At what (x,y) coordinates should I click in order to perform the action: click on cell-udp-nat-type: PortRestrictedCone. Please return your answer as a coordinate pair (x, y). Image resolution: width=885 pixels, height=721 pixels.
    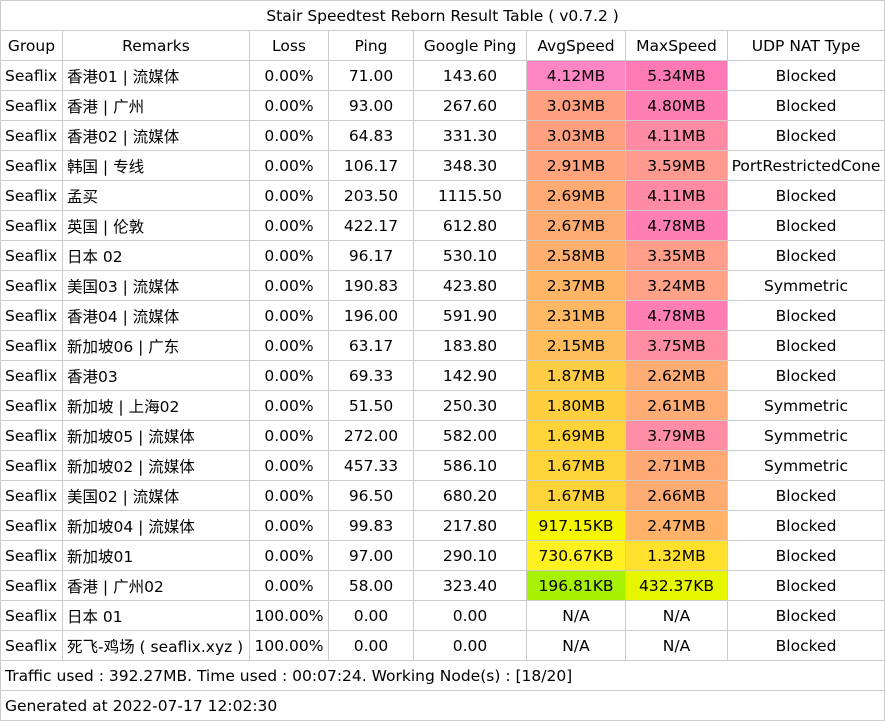
    Looking at the image, I should click on (805, 165).